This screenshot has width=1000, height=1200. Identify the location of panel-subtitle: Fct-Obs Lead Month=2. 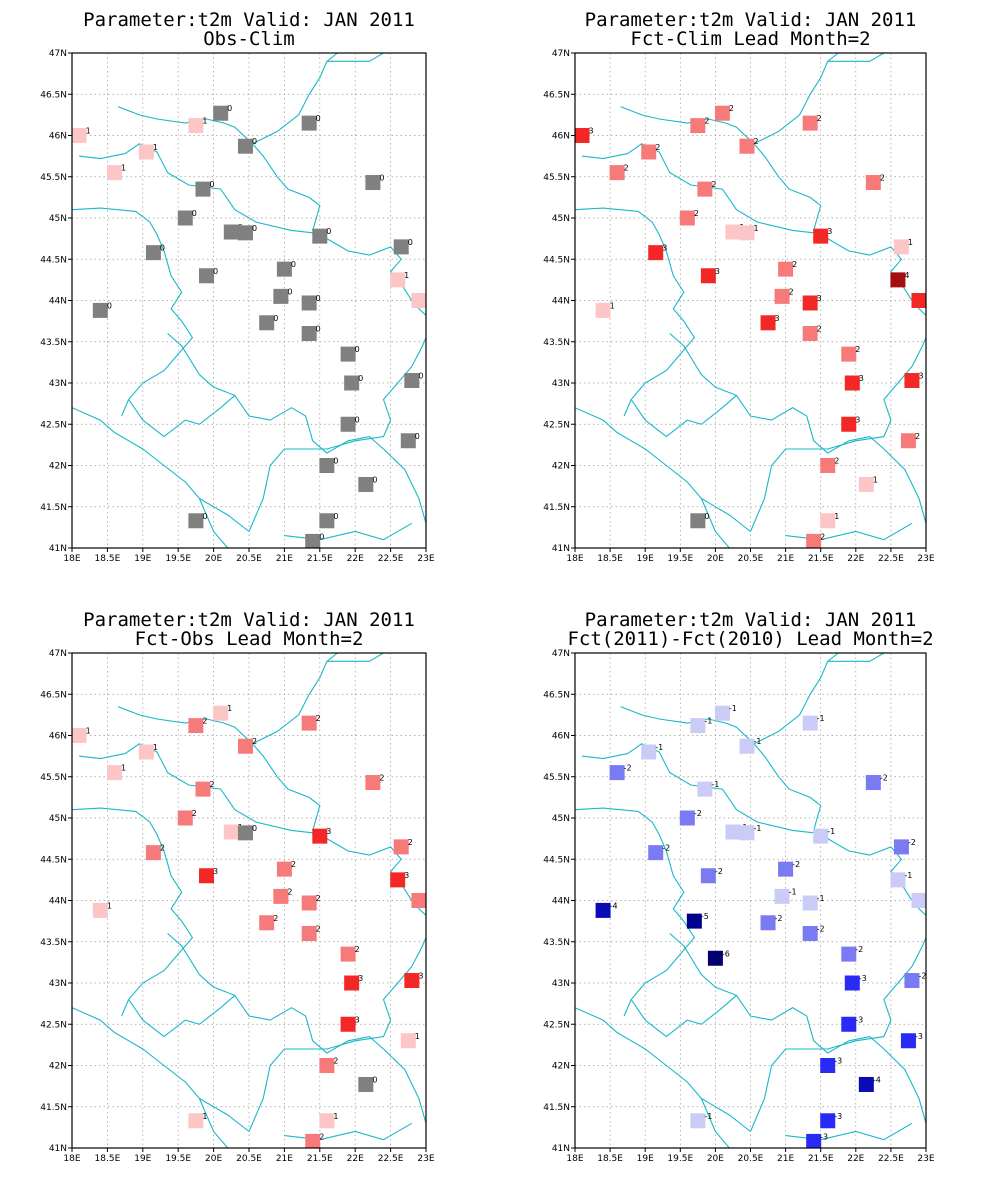
(249, 639).